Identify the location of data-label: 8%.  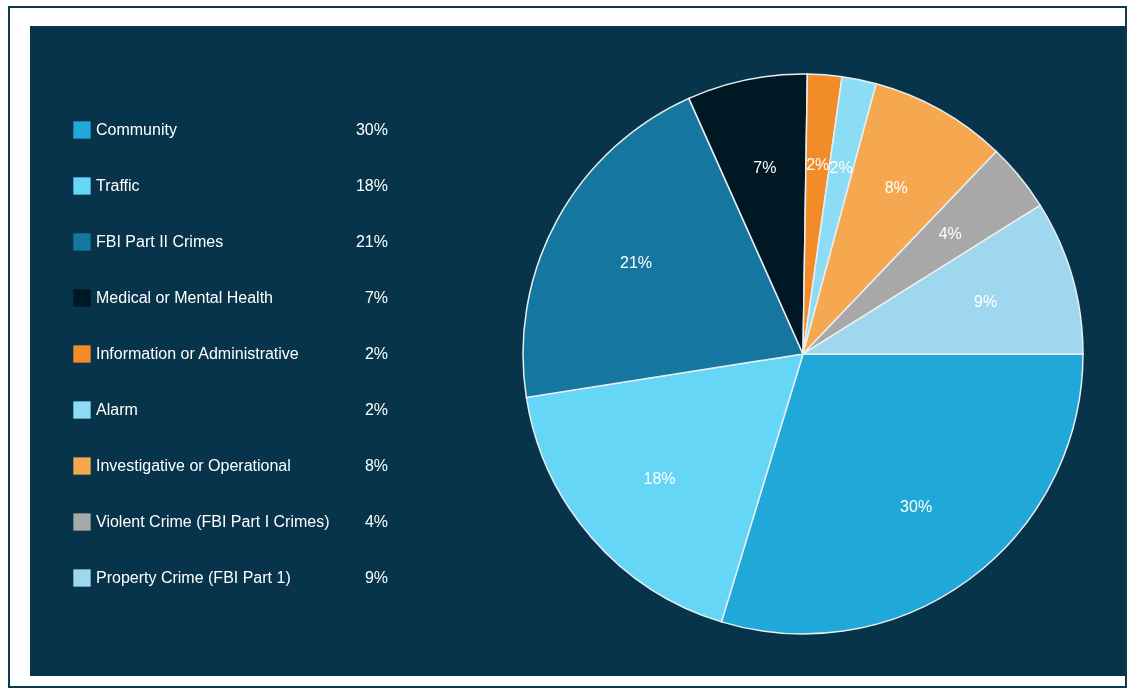
(896, 188).